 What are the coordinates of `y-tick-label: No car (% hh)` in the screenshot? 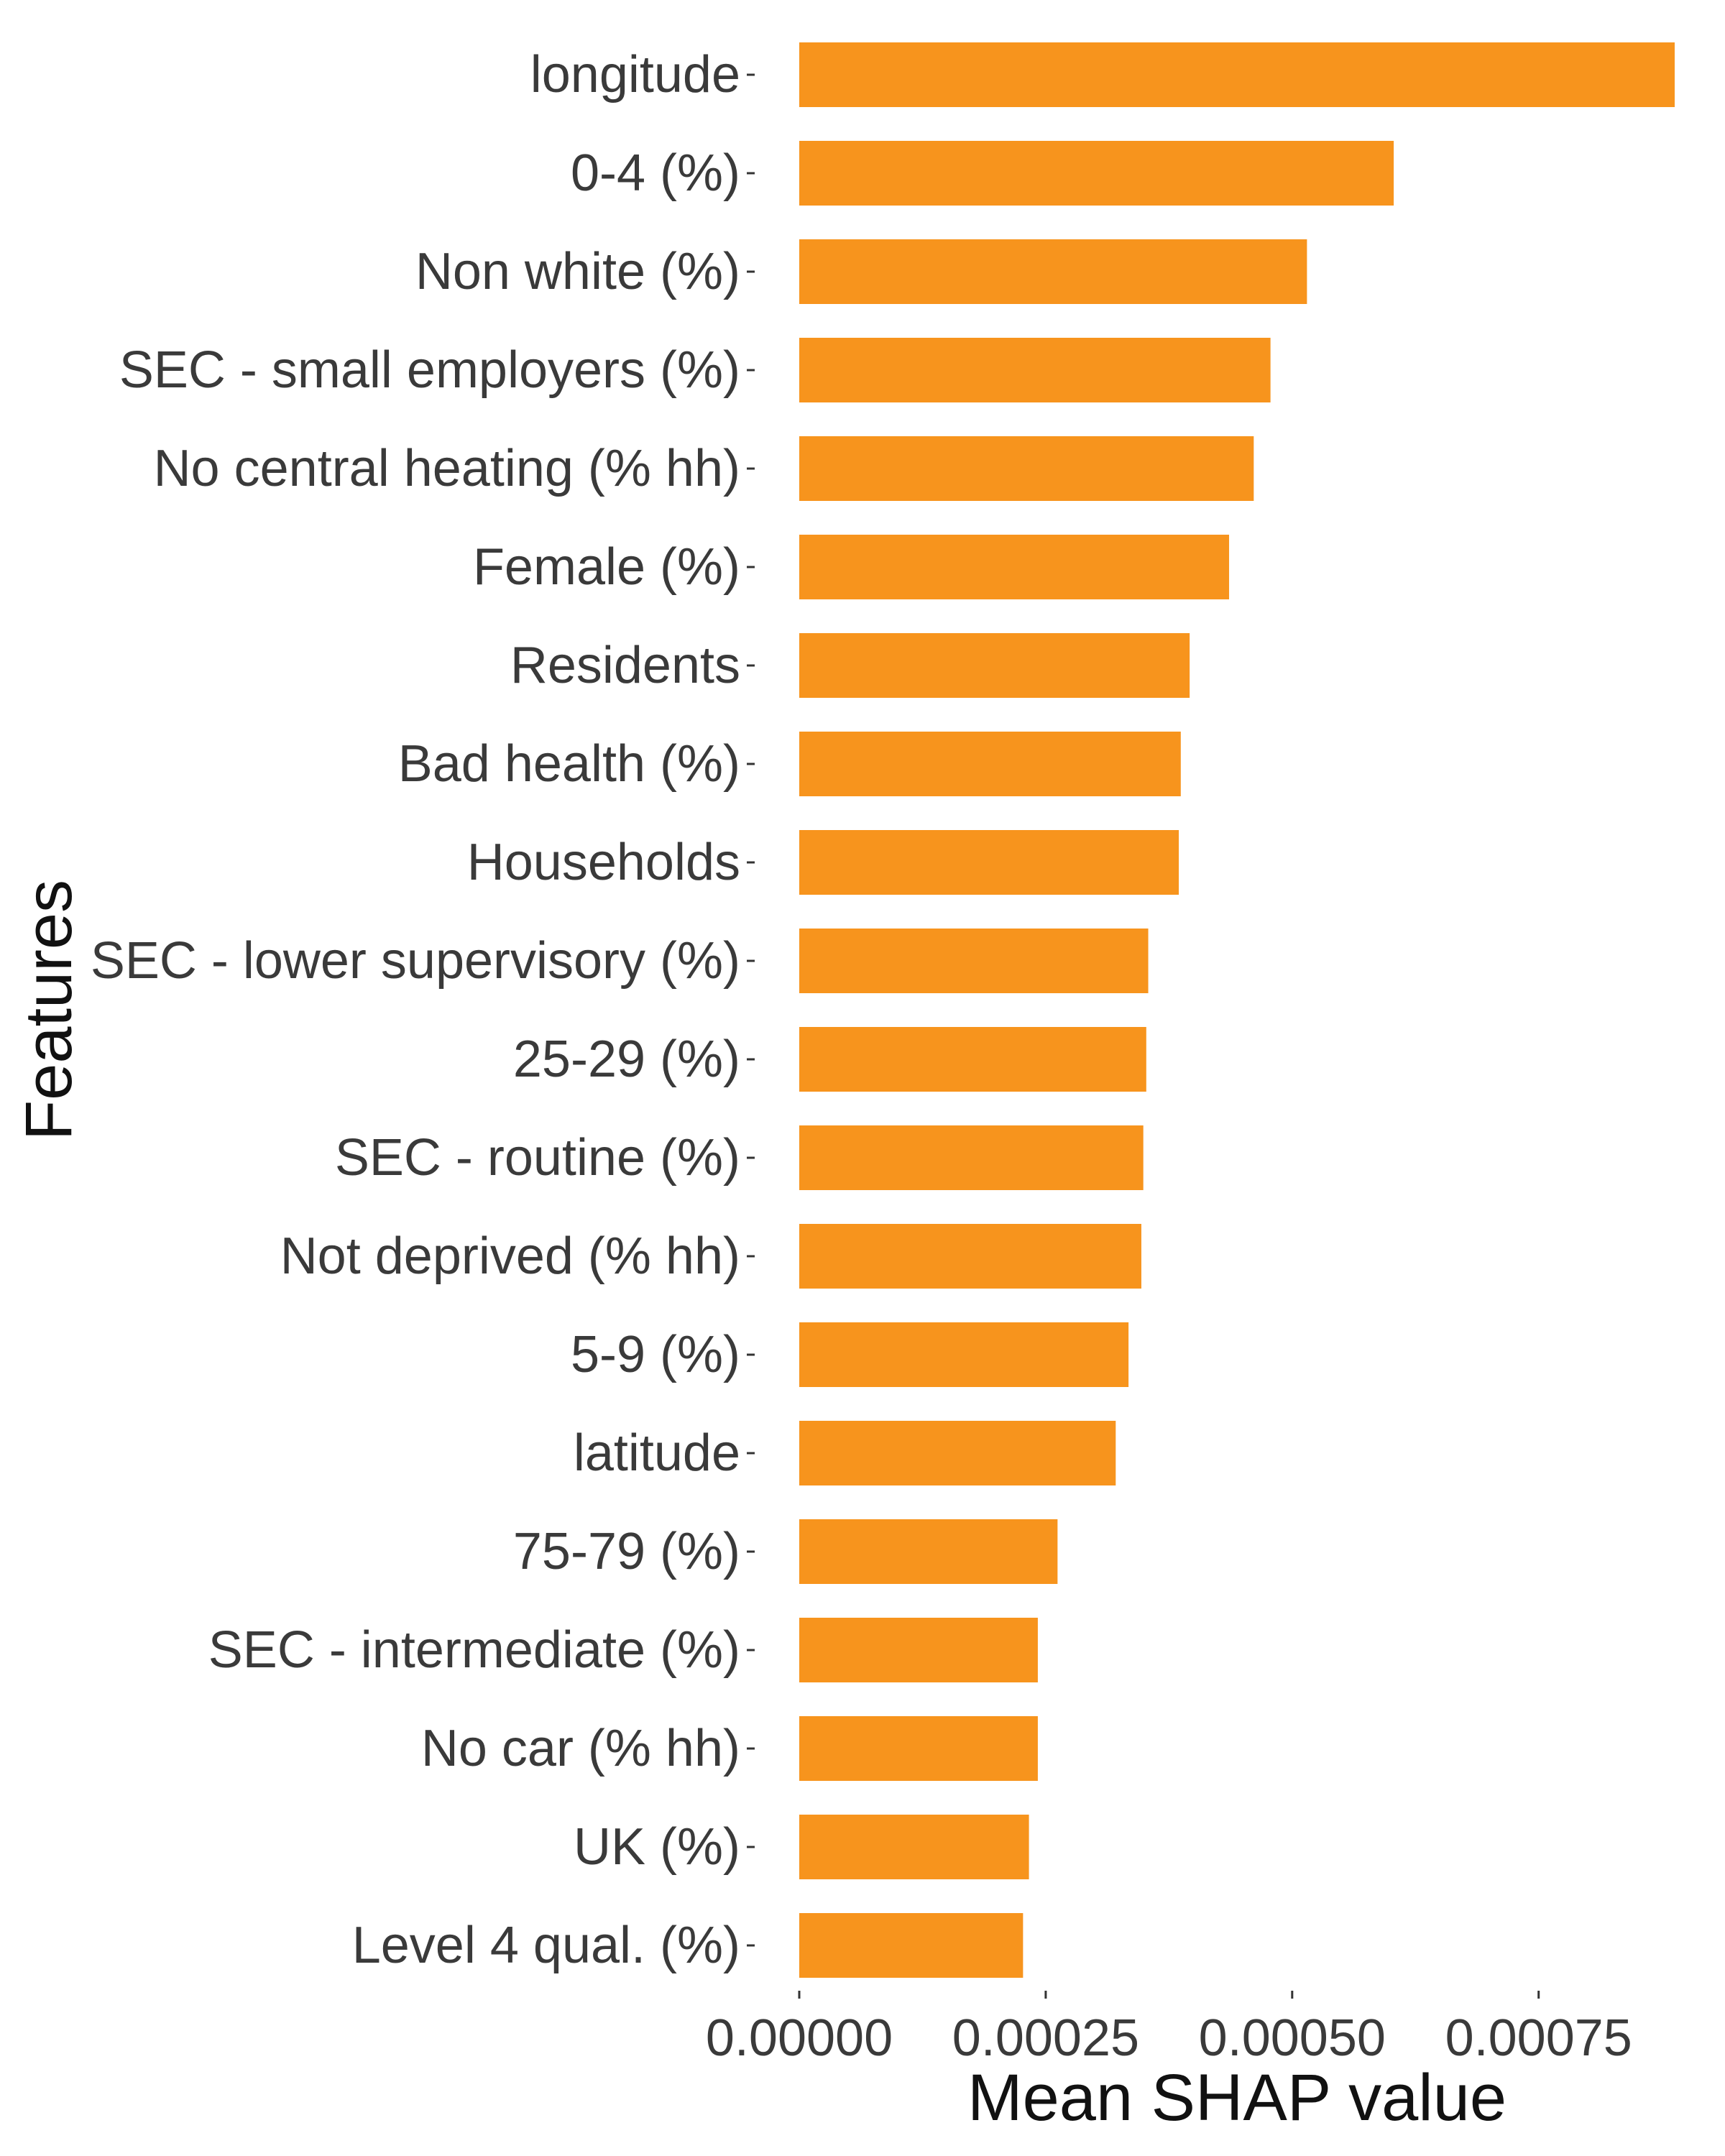 It's located at (580, 1748).